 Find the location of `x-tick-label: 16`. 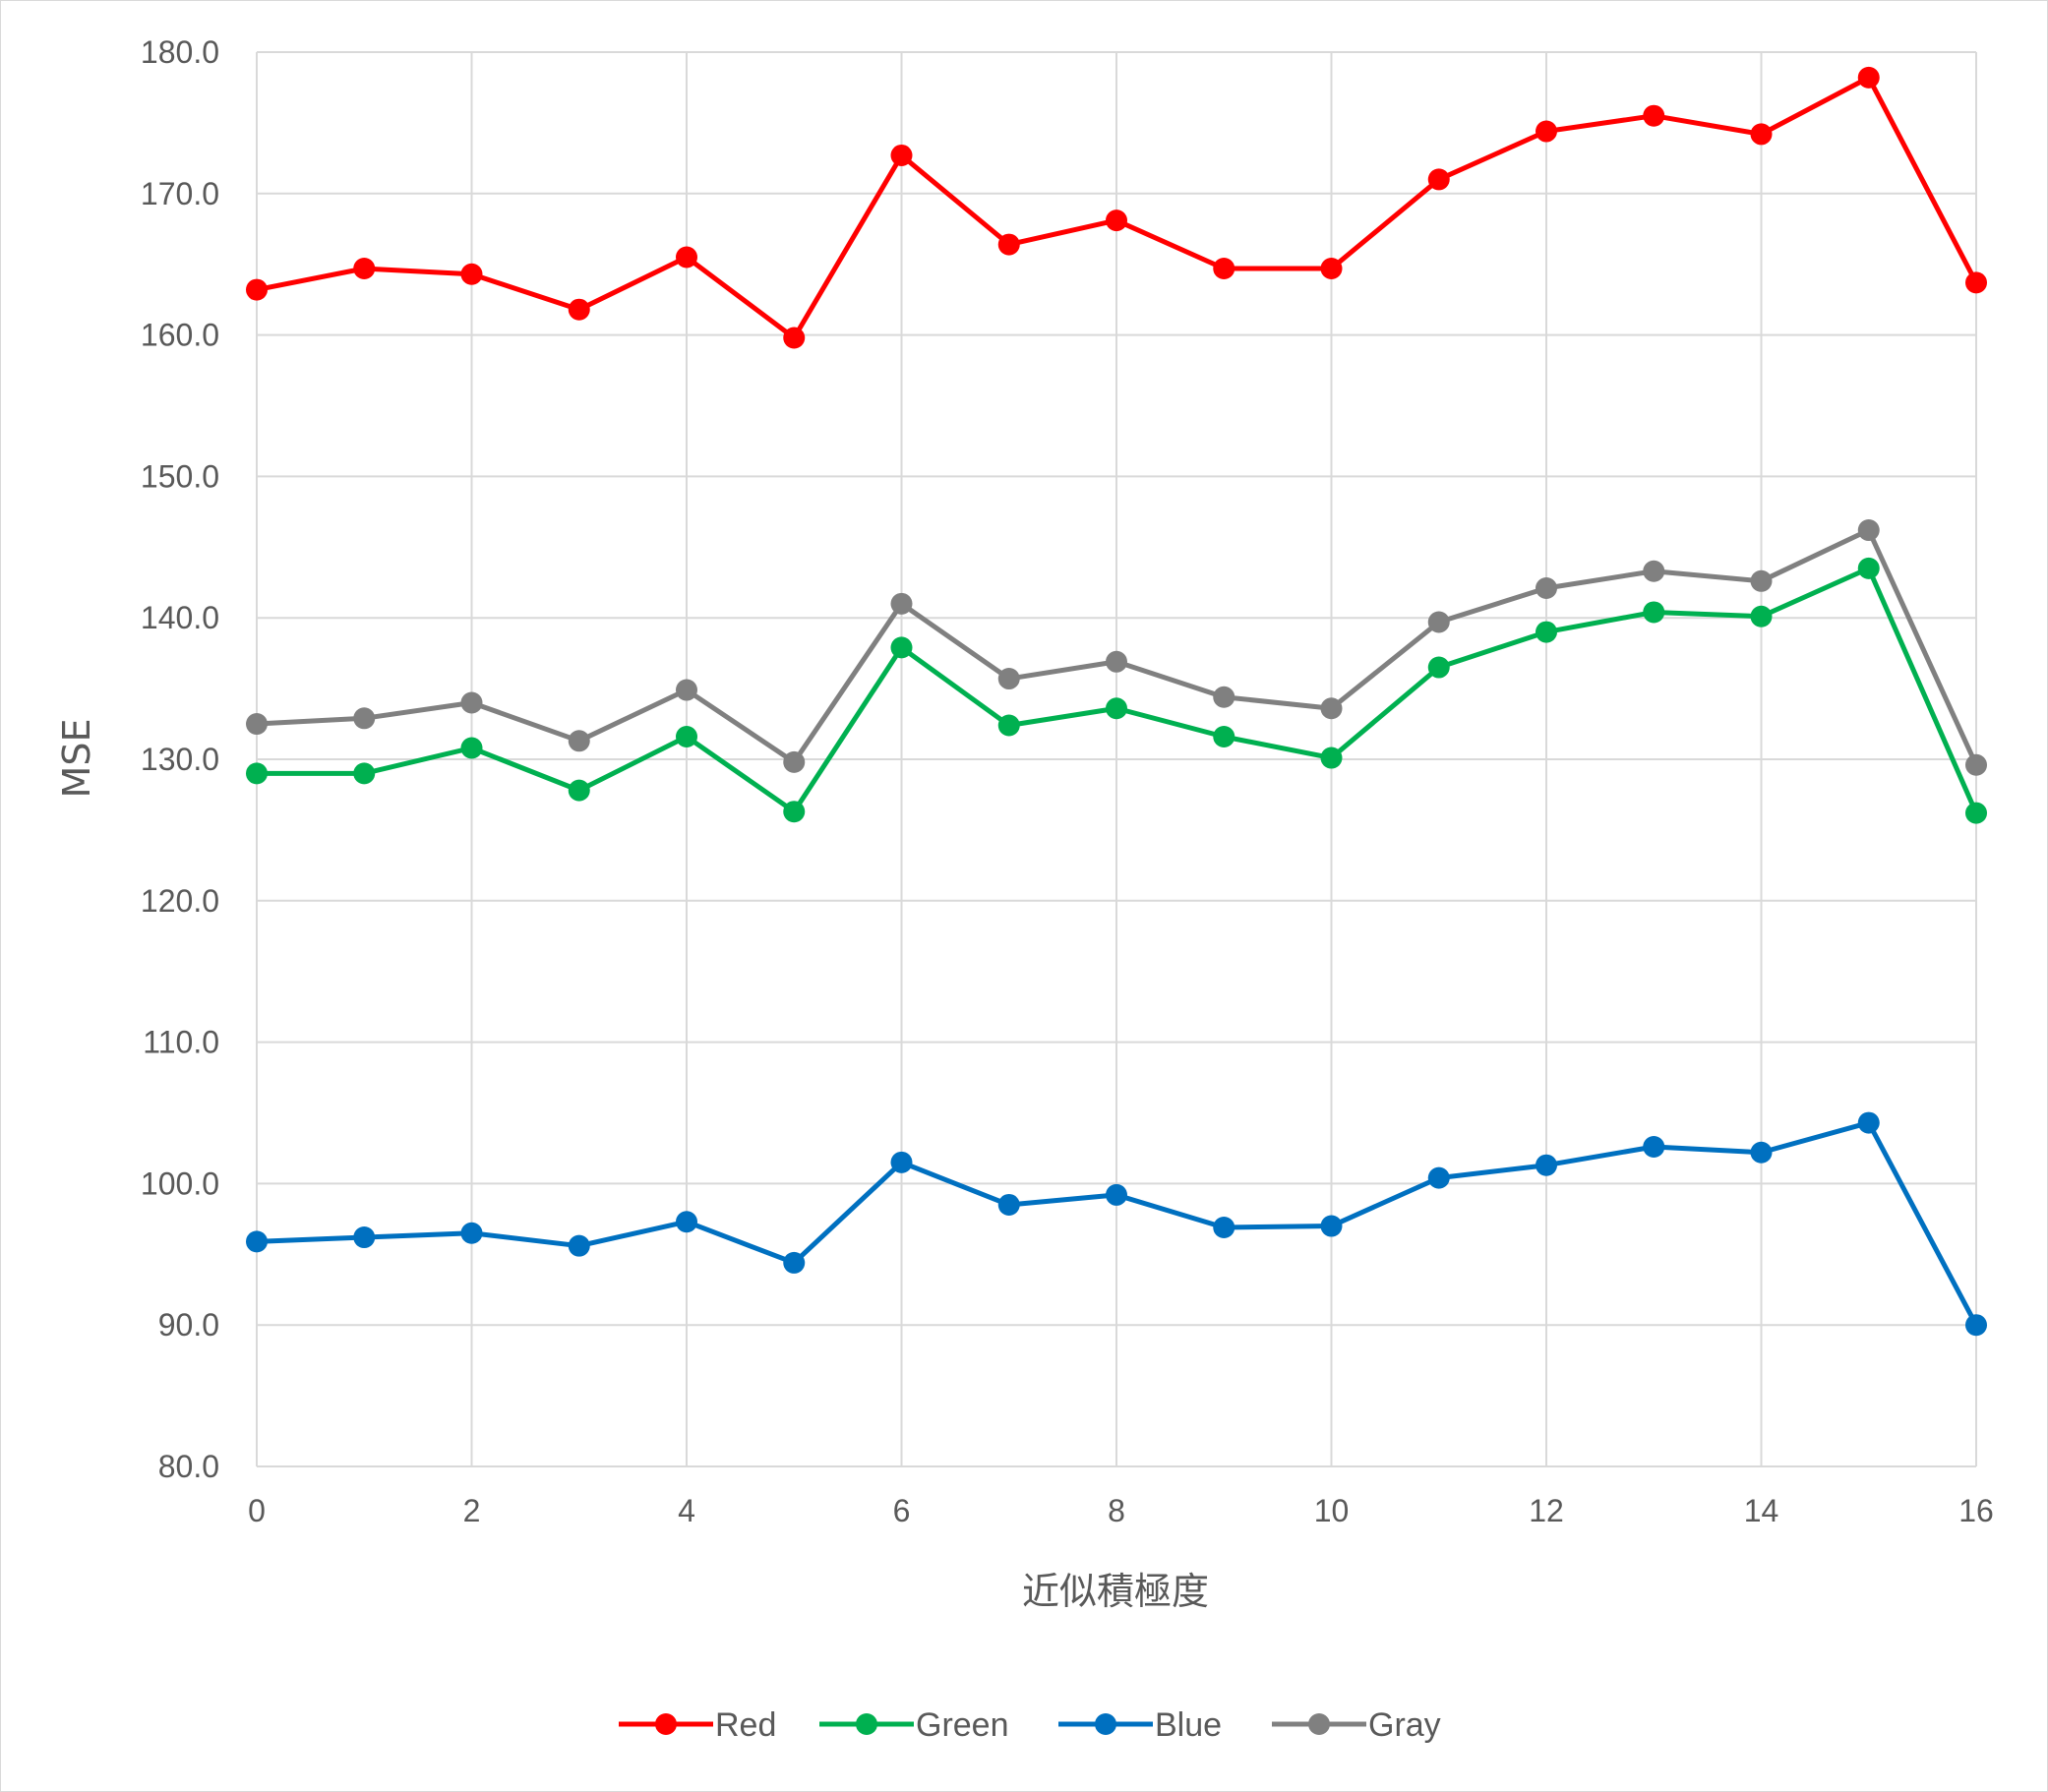

x-tick-label: 16 is located at coordinates (1976, 1510).